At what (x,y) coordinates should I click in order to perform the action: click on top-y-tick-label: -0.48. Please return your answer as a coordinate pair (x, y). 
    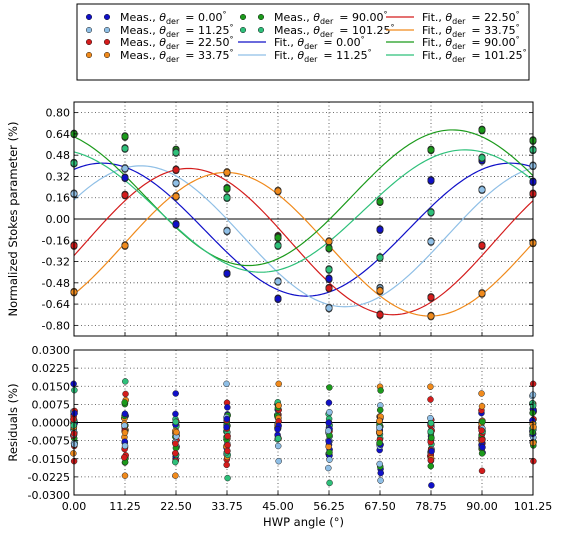
    Looking at the image, I should click on (56, 283).